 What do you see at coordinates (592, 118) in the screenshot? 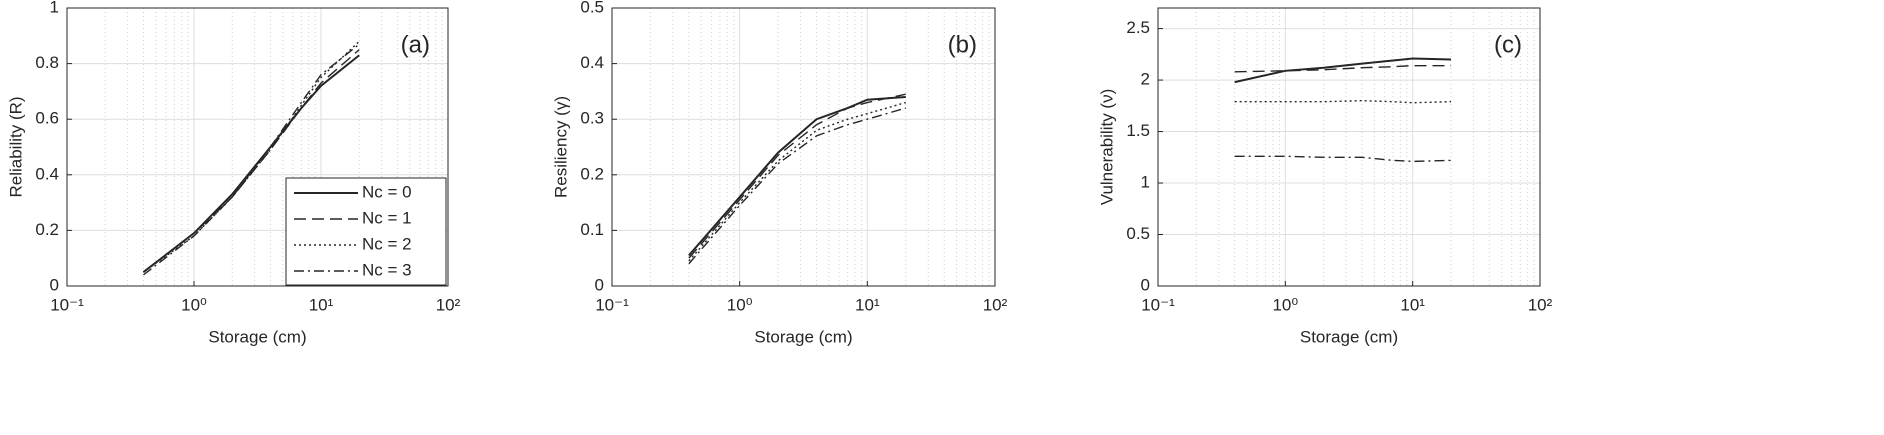
I see `y-tick-label: 0.3` at bounding box center [592, 118].